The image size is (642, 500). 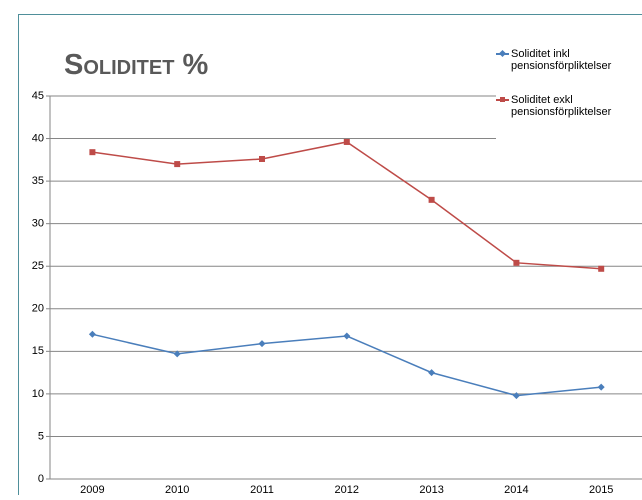 I want to click on y-tick-label: 30, so click(x=38, y=224).